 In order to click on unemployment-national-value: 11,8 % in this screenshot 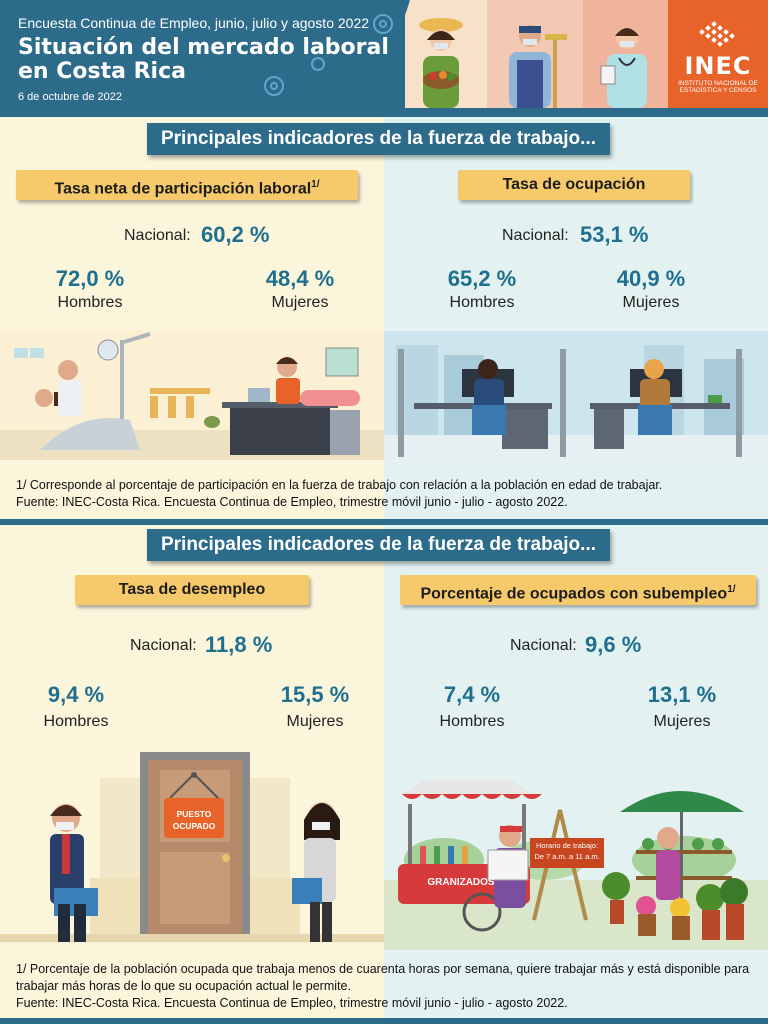, I will do `click(239, 644)`.